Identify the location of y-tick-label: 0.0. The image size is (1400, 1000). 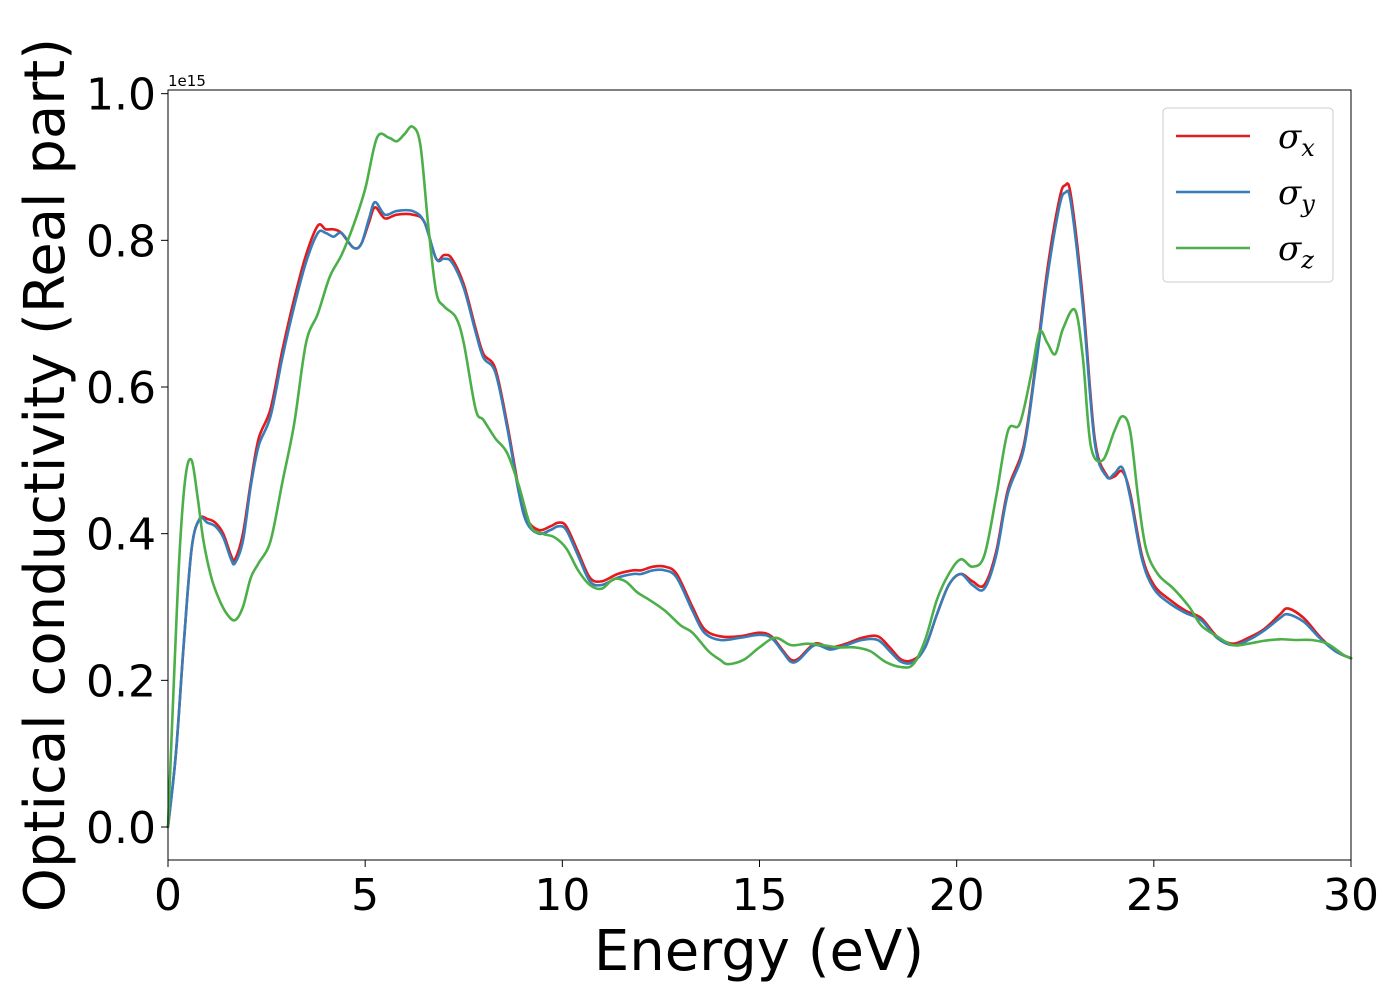
(121, 828).